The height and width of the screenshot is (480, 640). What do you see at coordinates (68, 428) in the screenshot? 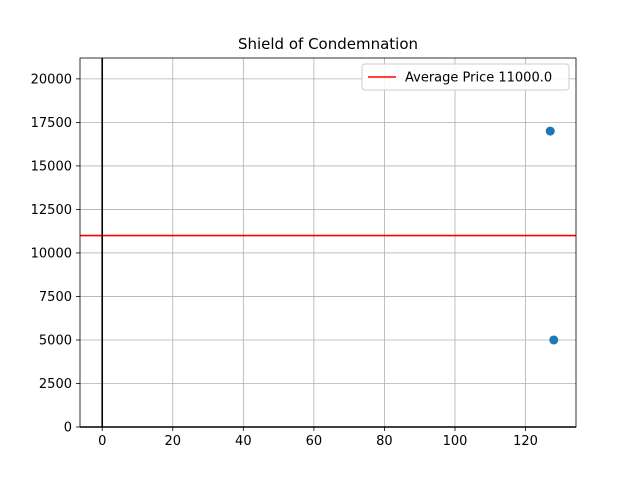
I see `y-tick-label: 0` at bounding box center [68, 428].